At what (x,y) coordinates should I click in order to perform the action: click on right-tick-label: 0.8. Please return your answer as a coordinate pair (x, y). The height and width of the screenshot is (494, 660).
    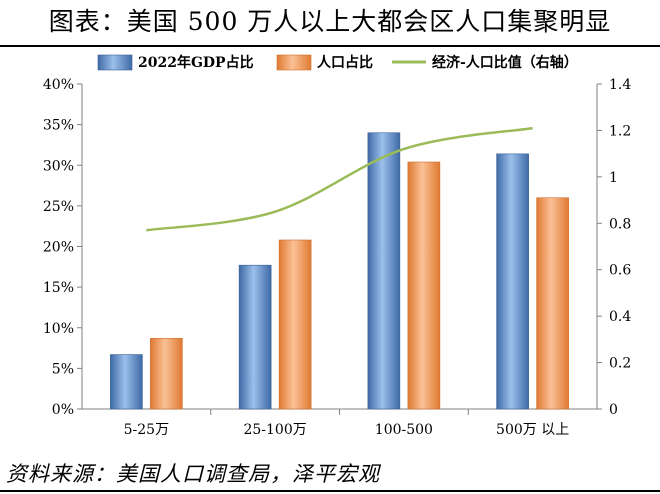
    Looking at the image, I should click on (620, 224).